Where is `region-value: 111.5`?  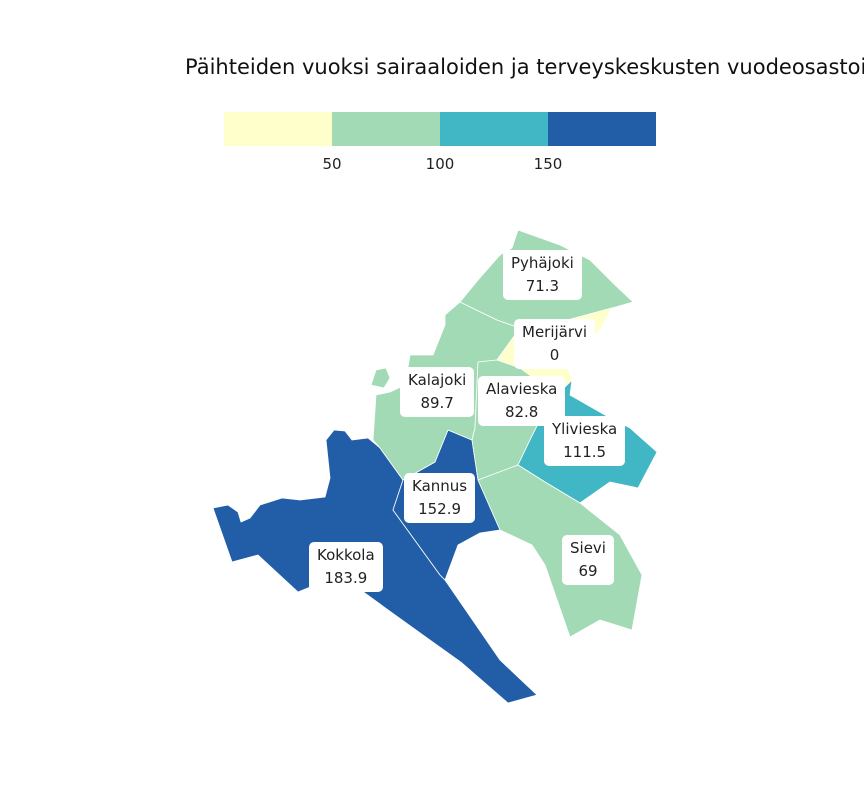
region-value: 111.5 is located at coordinates (585, 452).